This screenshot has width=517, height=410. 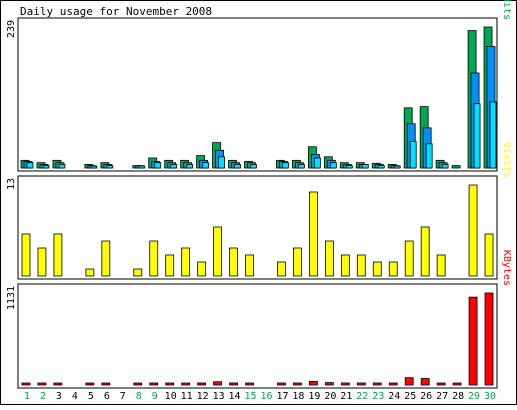 What do you see at coordinates (155, 396) in the screenshot?
I see `x-tick-label-day-9: 9` at bounding box center [155, 396].